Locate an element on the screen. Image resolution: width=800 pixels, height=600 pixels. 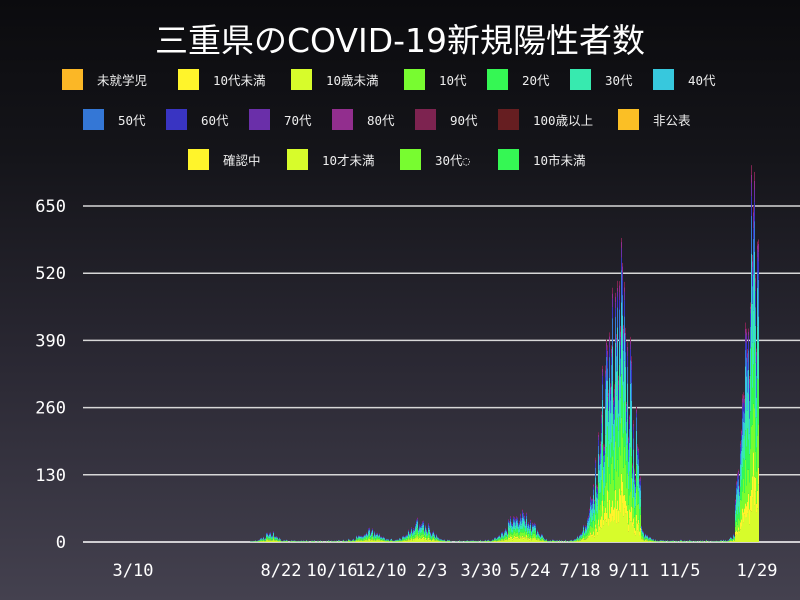
legend-label: 50代 is located at coordinates (132, 120).